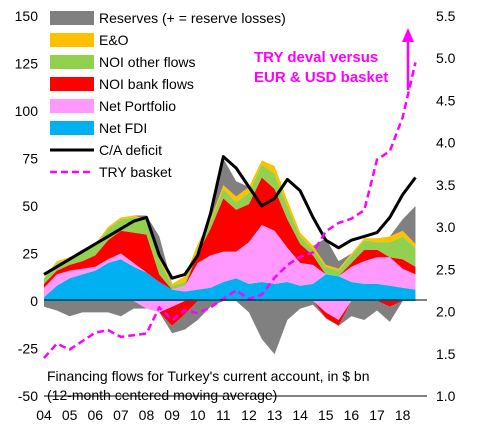 The image size is (480, 432). I want to click on legend-swatch-fdi, so click(72, 128).